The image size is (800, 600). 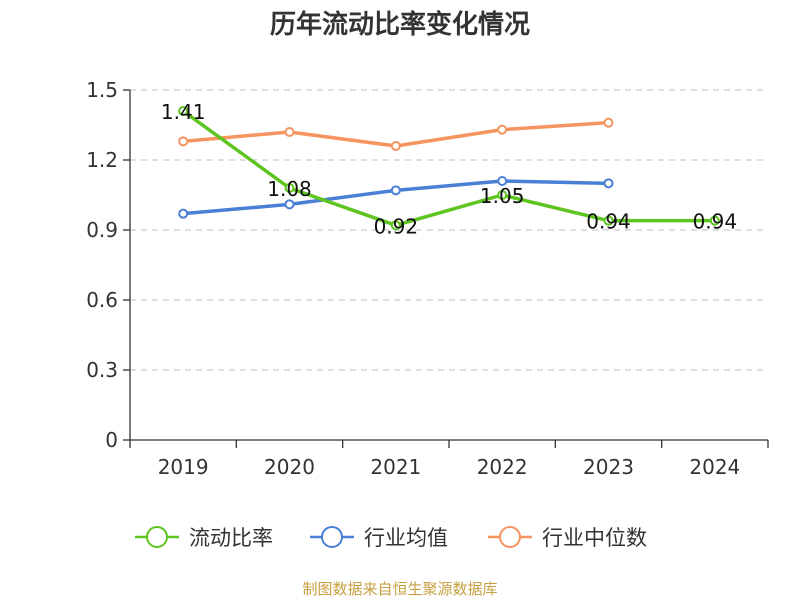 What do you see at coordinates (502, 467) in the screenshot?
I see `x-tick-label: 2022` at bounding box center [502, 467].